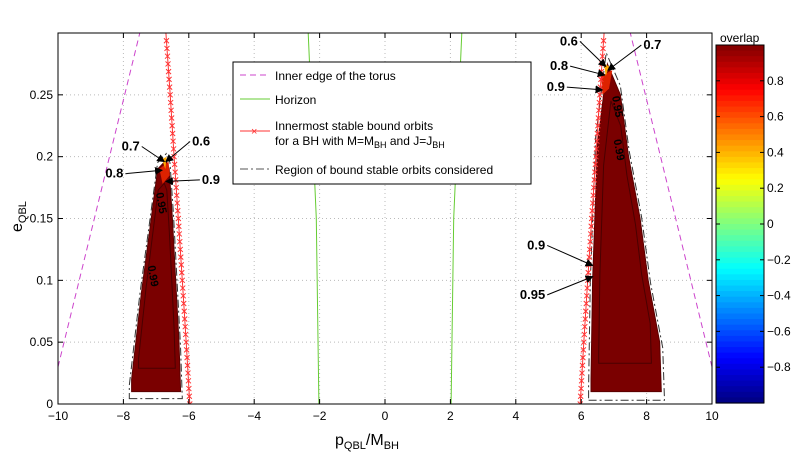  I want to click on colorbar-gradient, so click(740, 224).